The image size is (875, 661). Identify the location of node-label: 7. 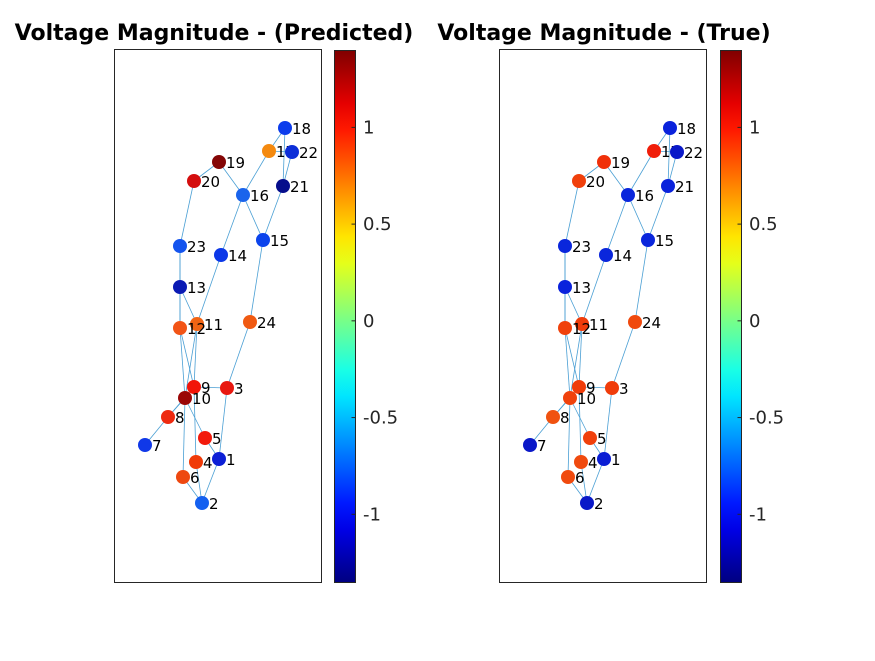
(157, 446).